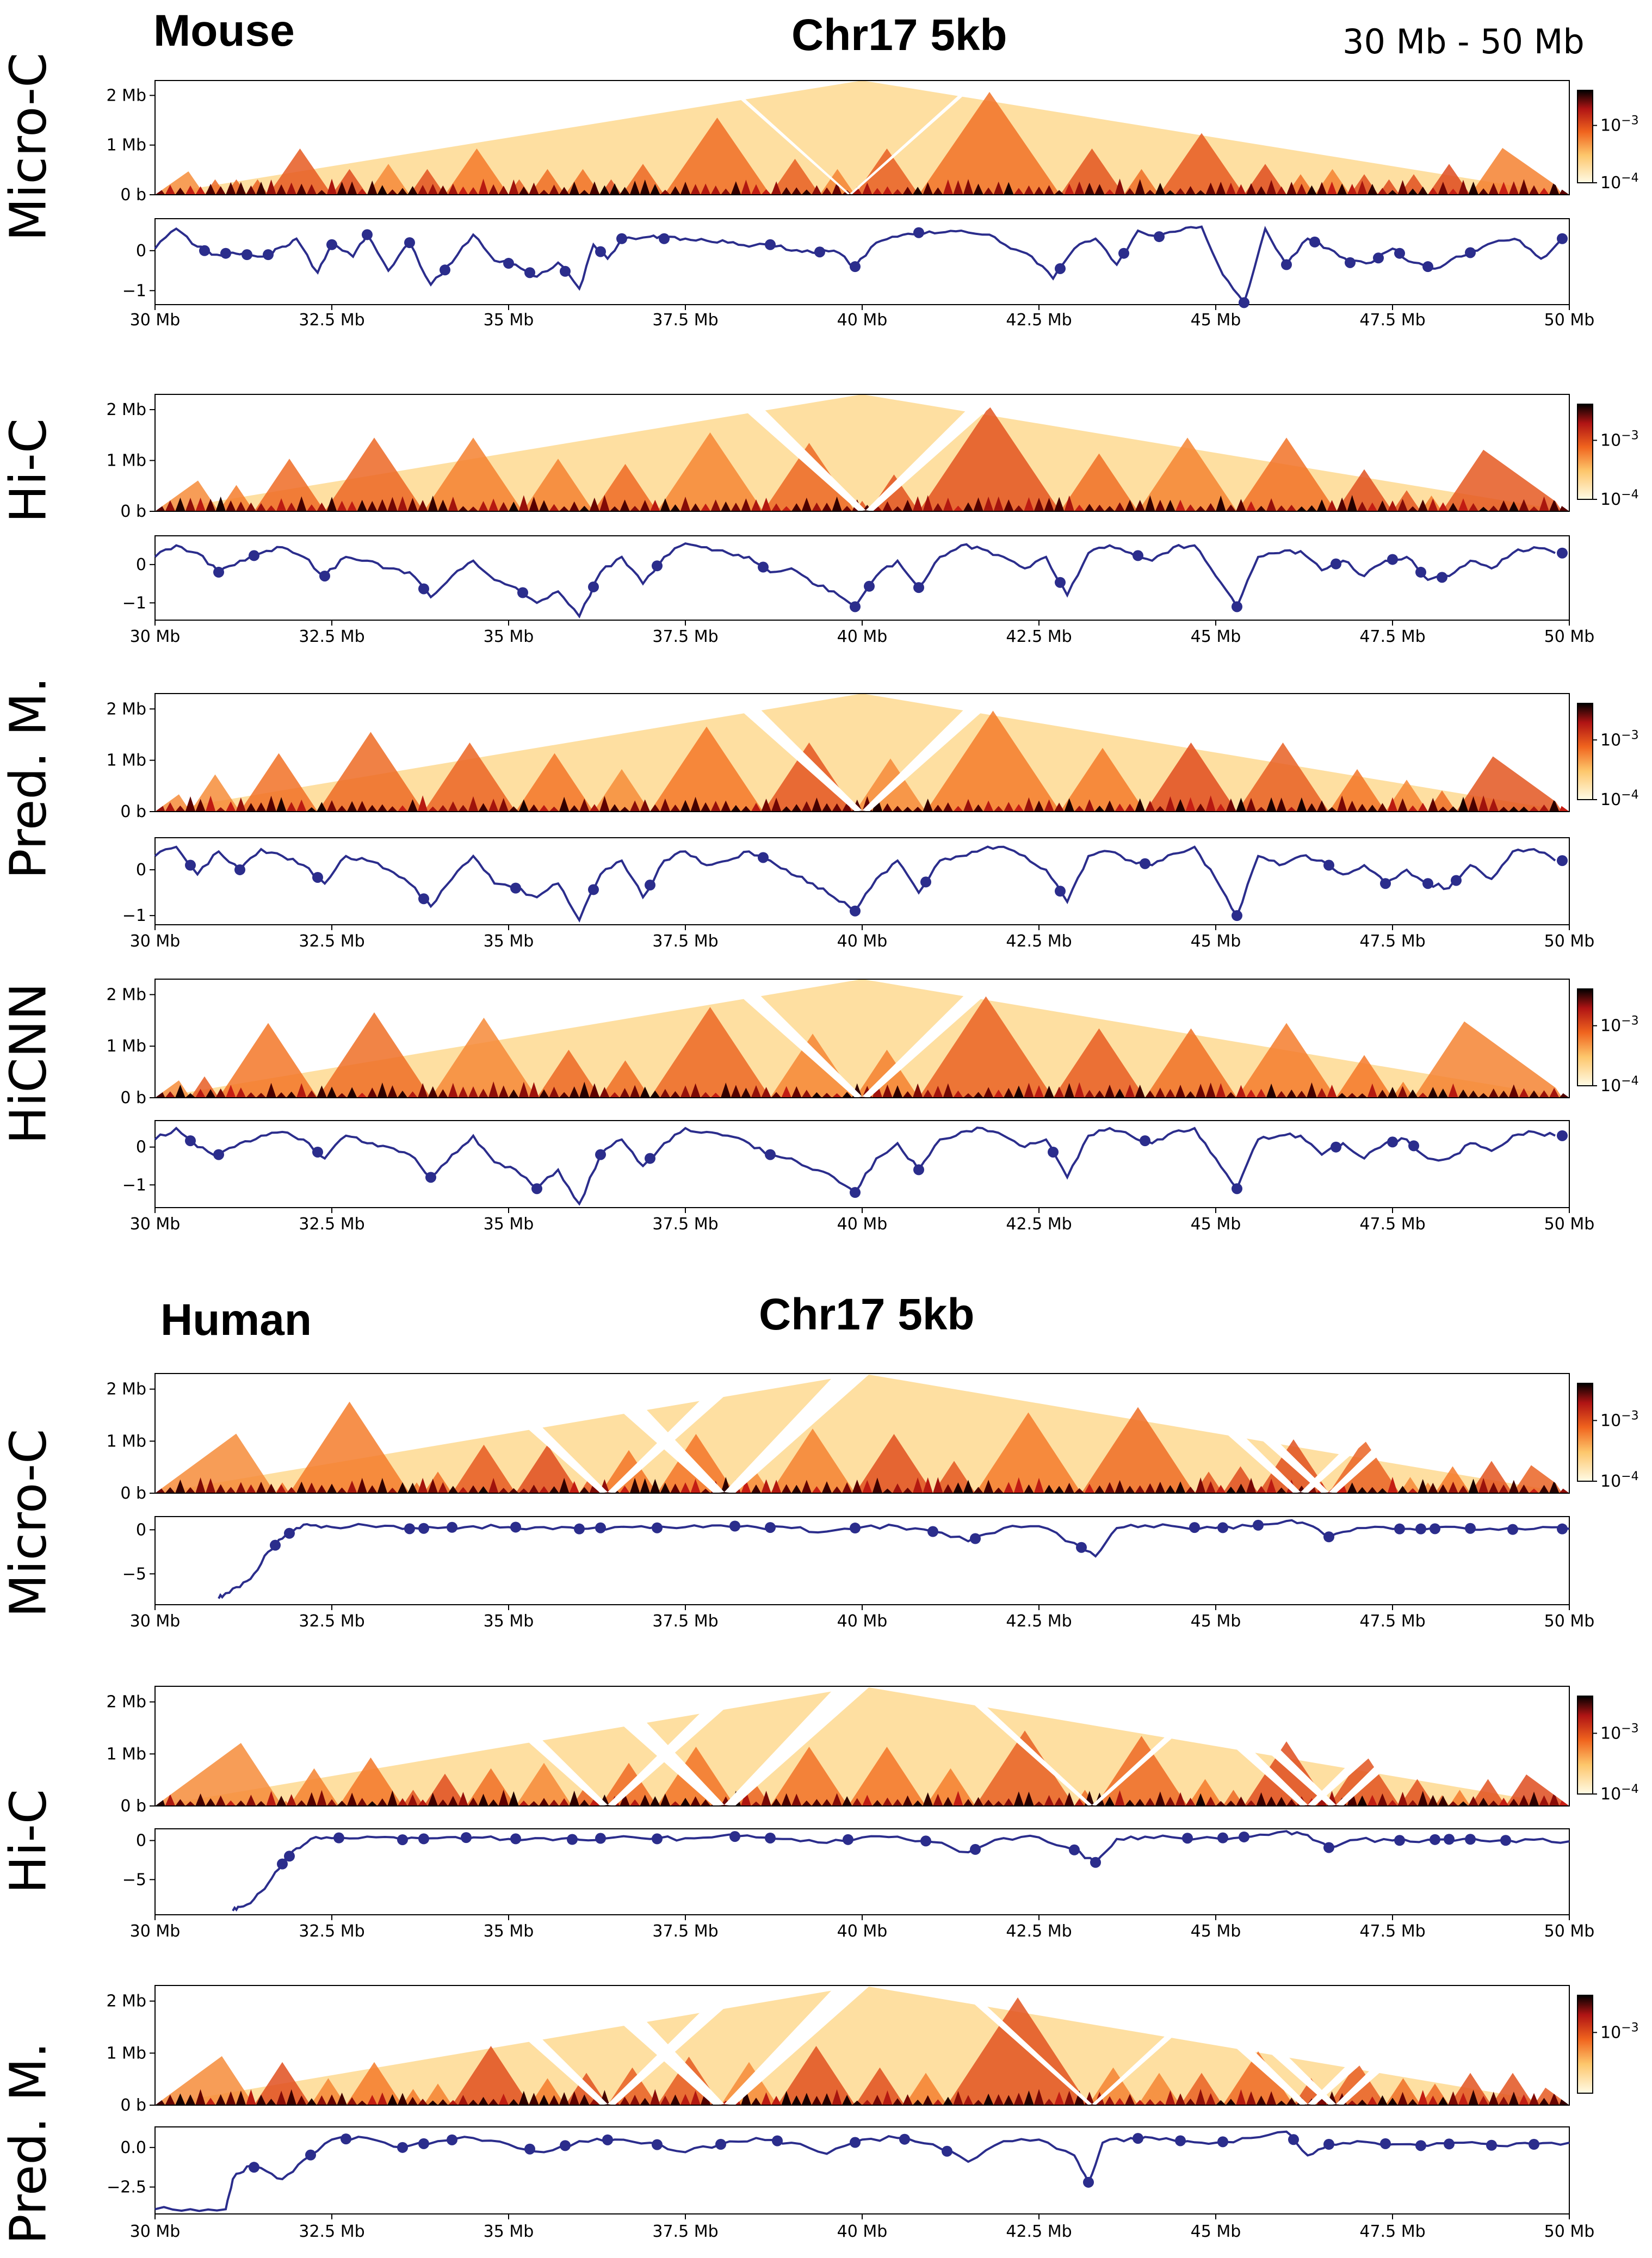 The width and height of the screenshot is (1652, 2258). I want to click on human-hic-heatmap-tad, so click(1286, 1773).